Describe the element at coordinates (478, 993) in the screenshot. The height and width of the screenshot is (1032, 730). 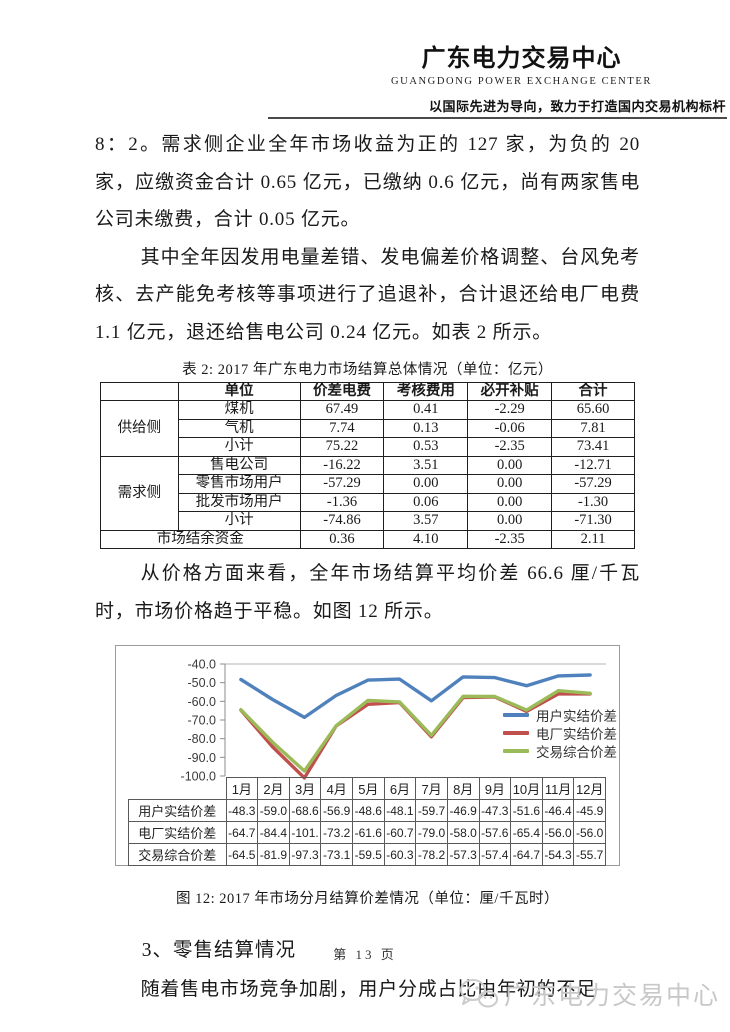
I see `wechat-icon` at that location.